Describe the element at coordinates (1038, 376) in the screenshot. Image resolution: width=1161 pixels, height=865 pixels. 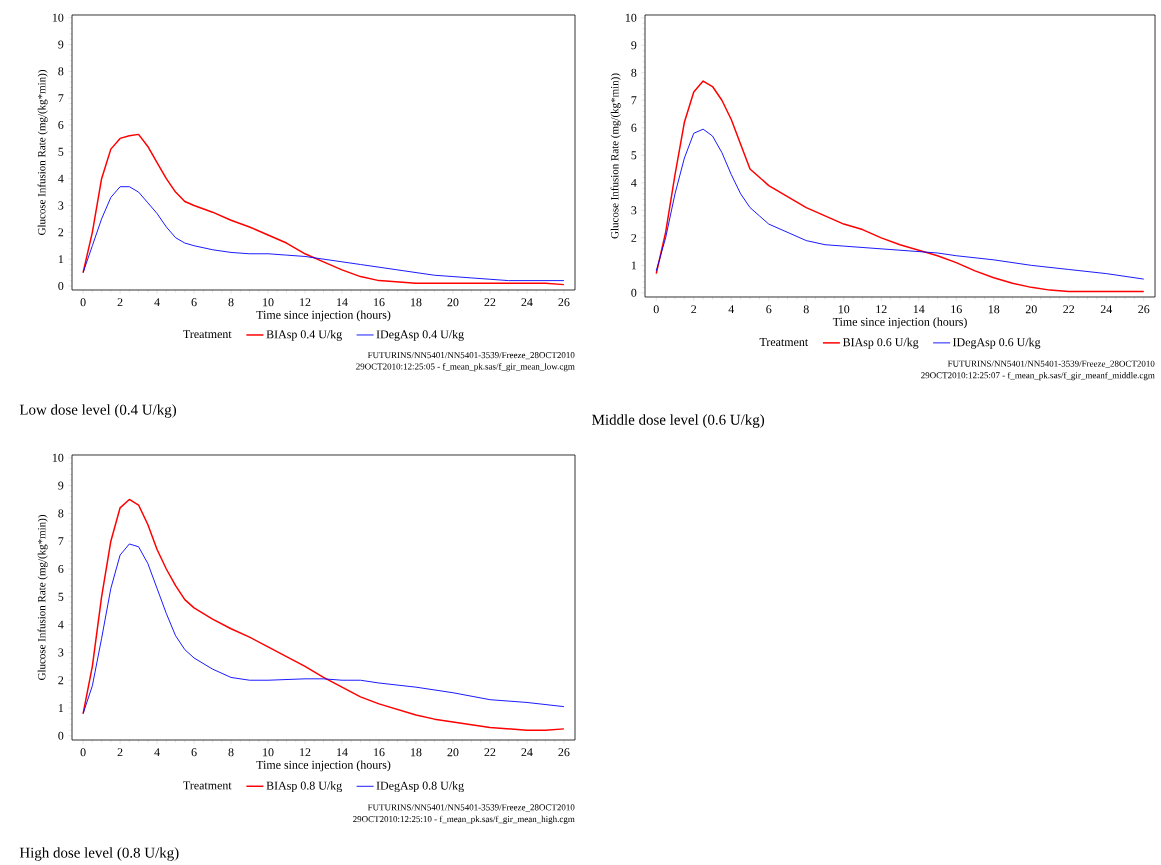
I see `text: 29OCT2010:12:25:07 - f_mean_pk.sas/f_gir_meanf_middle.cgm` at that location.